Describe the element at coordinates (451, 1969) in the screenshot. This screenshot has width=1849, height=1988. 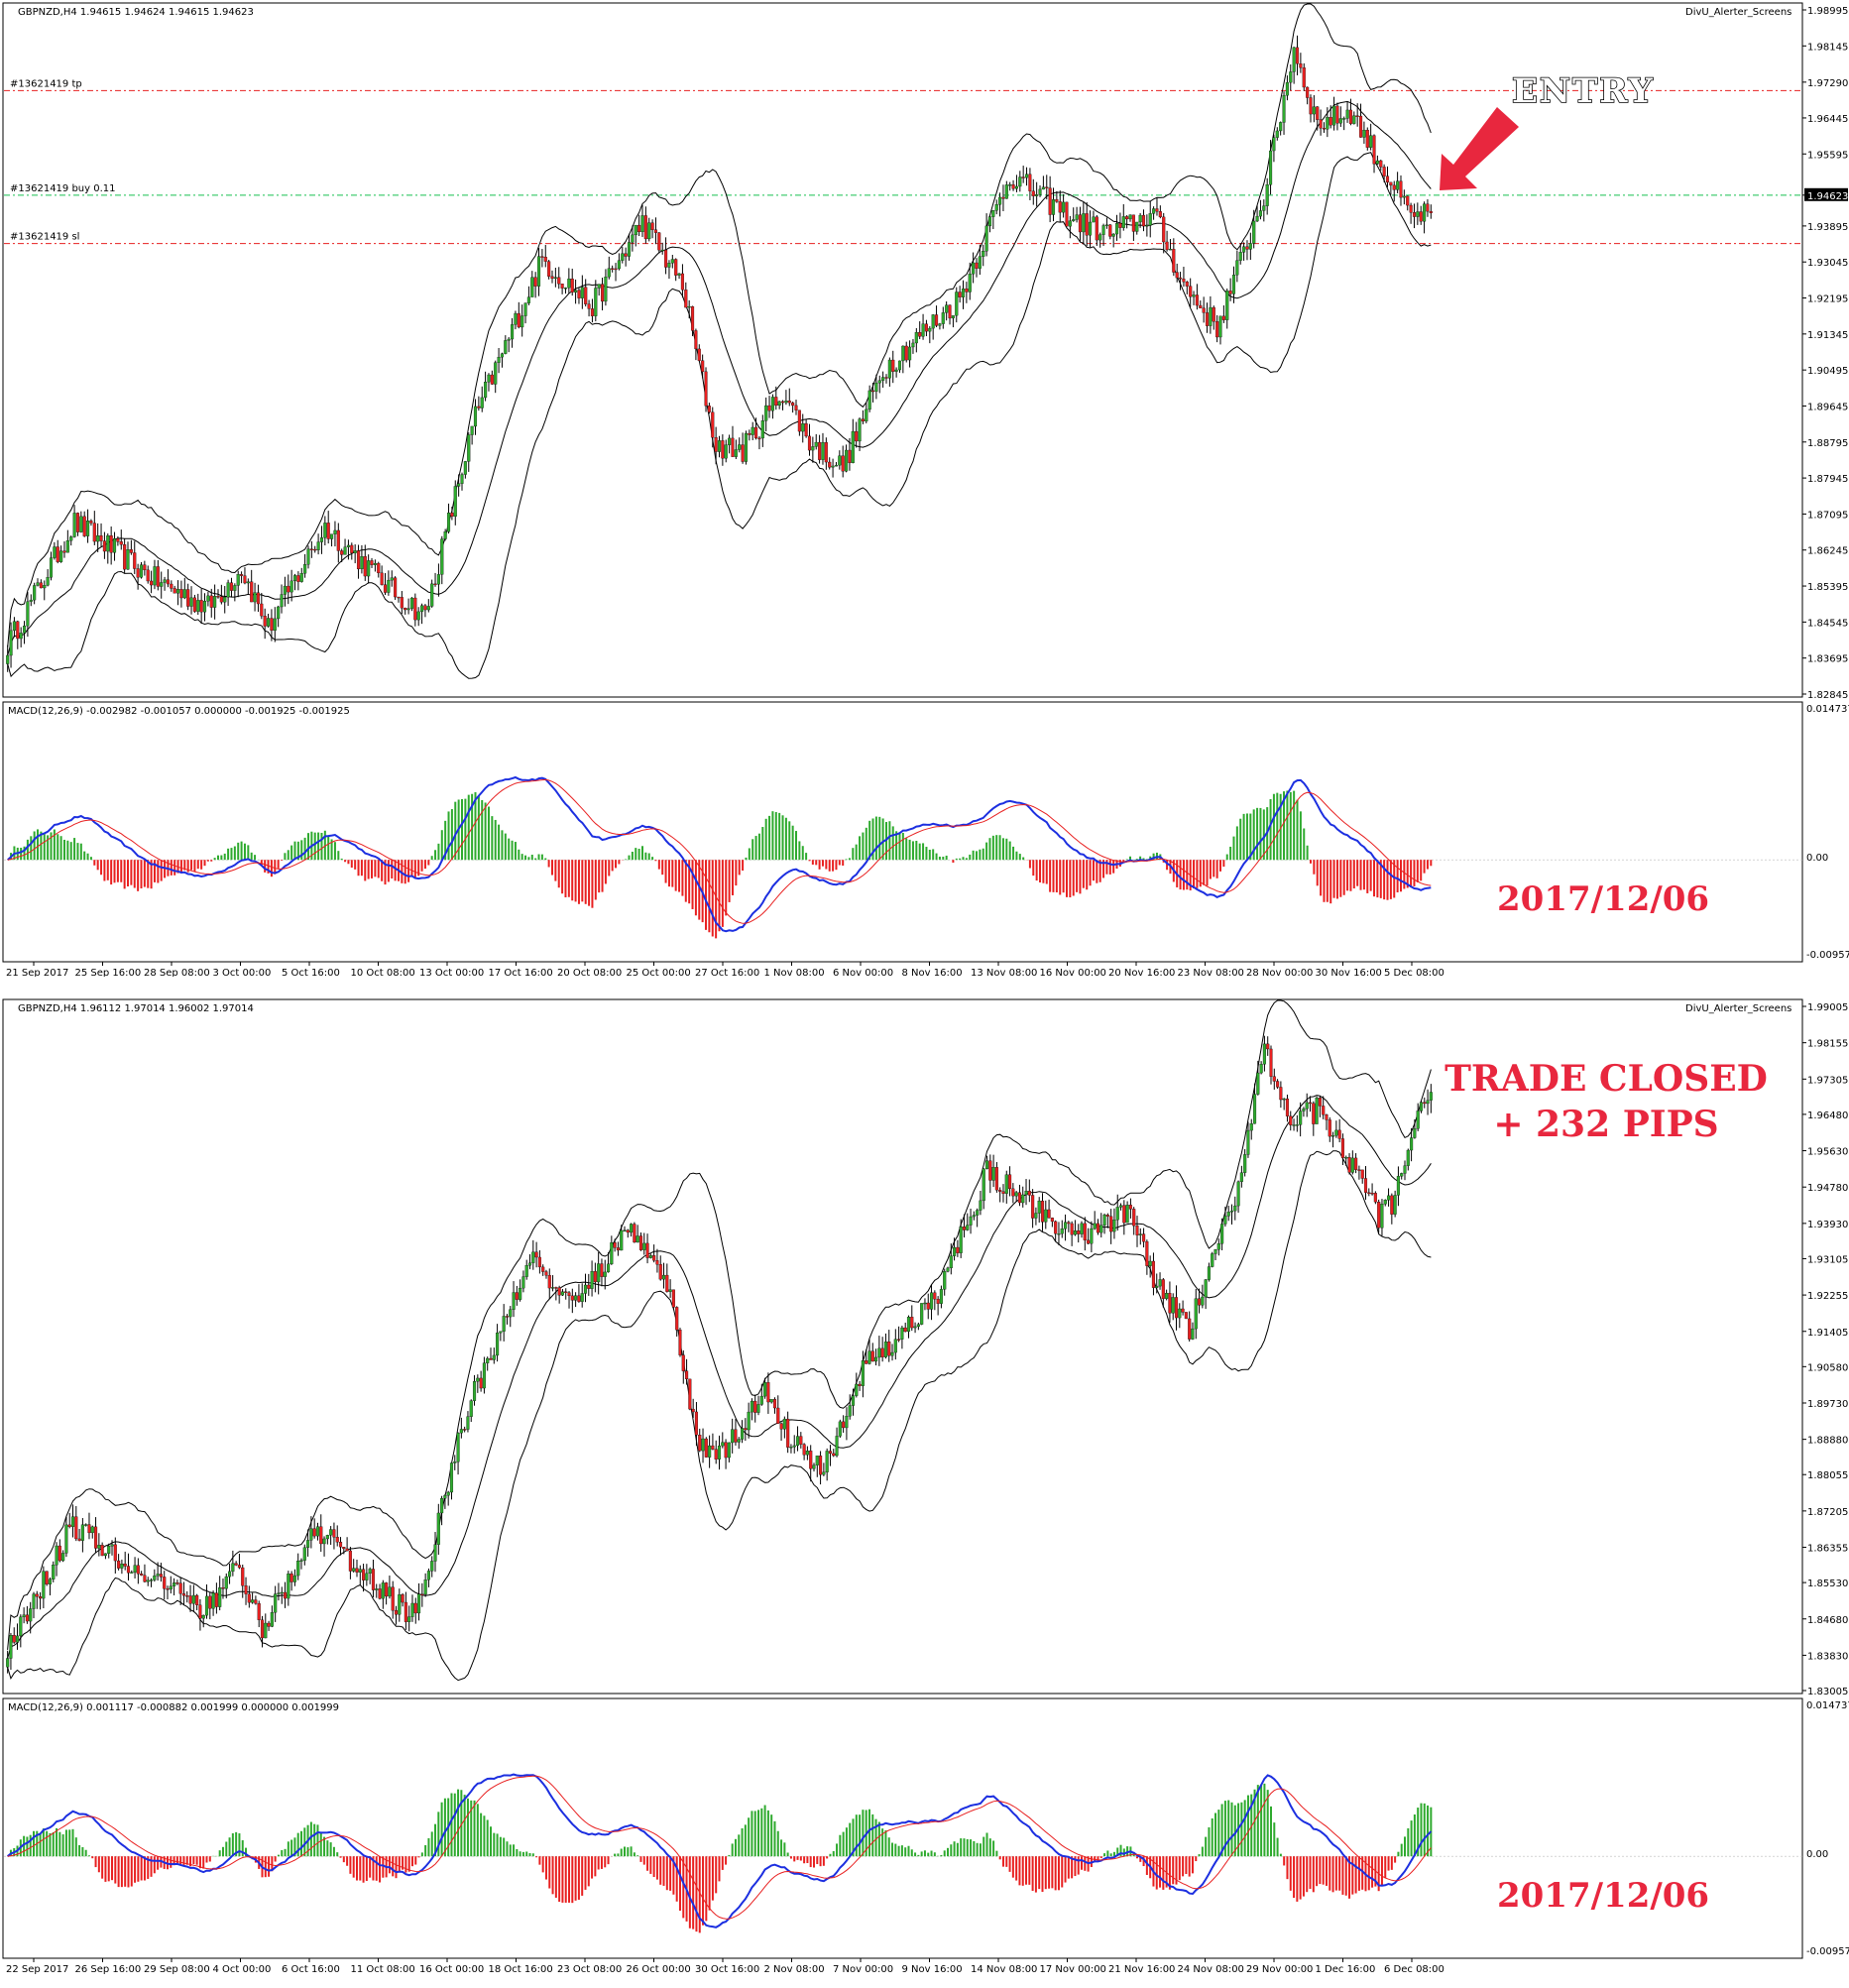
I see `time-tick-label: 16 Oct 00:00` at that location.